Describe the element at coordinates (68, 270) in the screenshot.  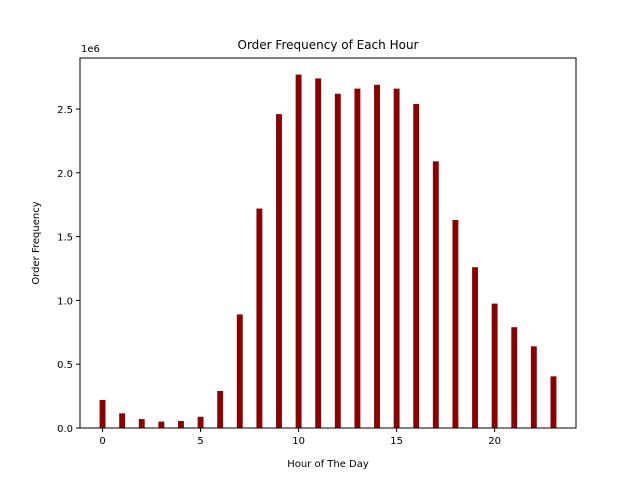
I see `y-ticks-group: 0.0 0.5 1.0 1.5 2.0 2.5` at that location.